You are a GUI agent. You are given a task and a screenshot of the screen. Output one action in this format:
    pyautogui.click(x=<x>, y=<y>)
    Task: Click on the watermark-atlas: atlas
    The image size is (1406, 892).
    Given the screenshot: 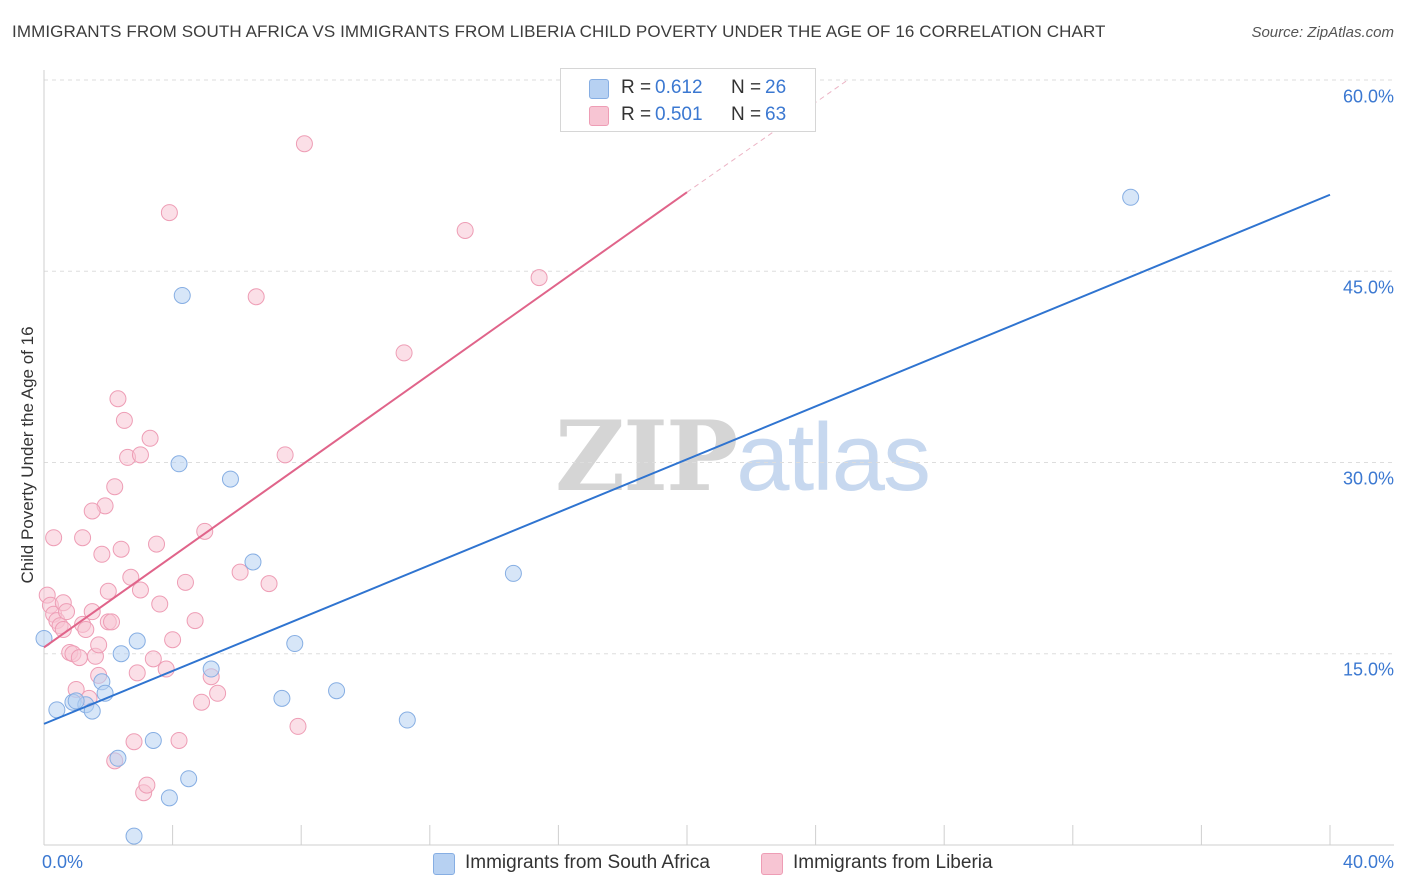 What is the action you would take?
    pyautogui.click(x=833, y=457)
    